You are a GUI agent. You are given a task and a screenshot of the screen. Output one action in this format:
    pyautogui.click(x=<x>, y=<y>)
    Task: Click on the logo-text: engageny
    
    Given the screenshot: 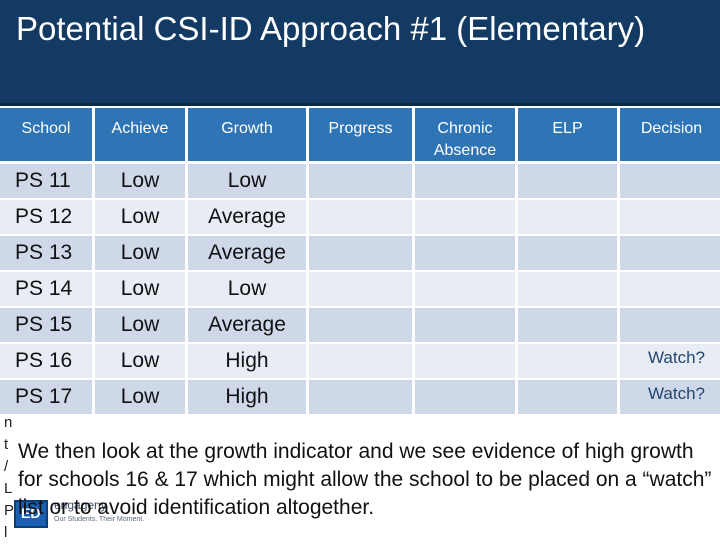 What is the action you would take?
    pyautogui.click(x=80, y=505)
    